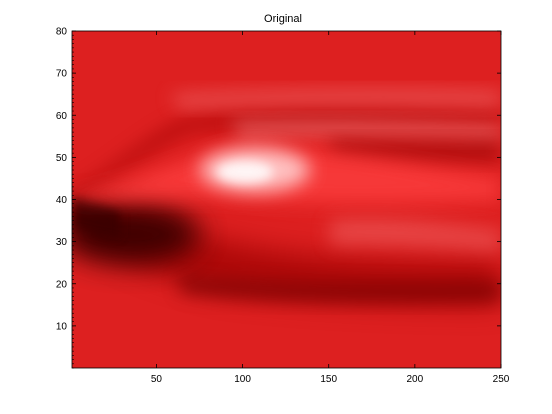  Describe the element at coordinates (415, 379) in the screenshot. I see `x-tick-label: 200` at that location.